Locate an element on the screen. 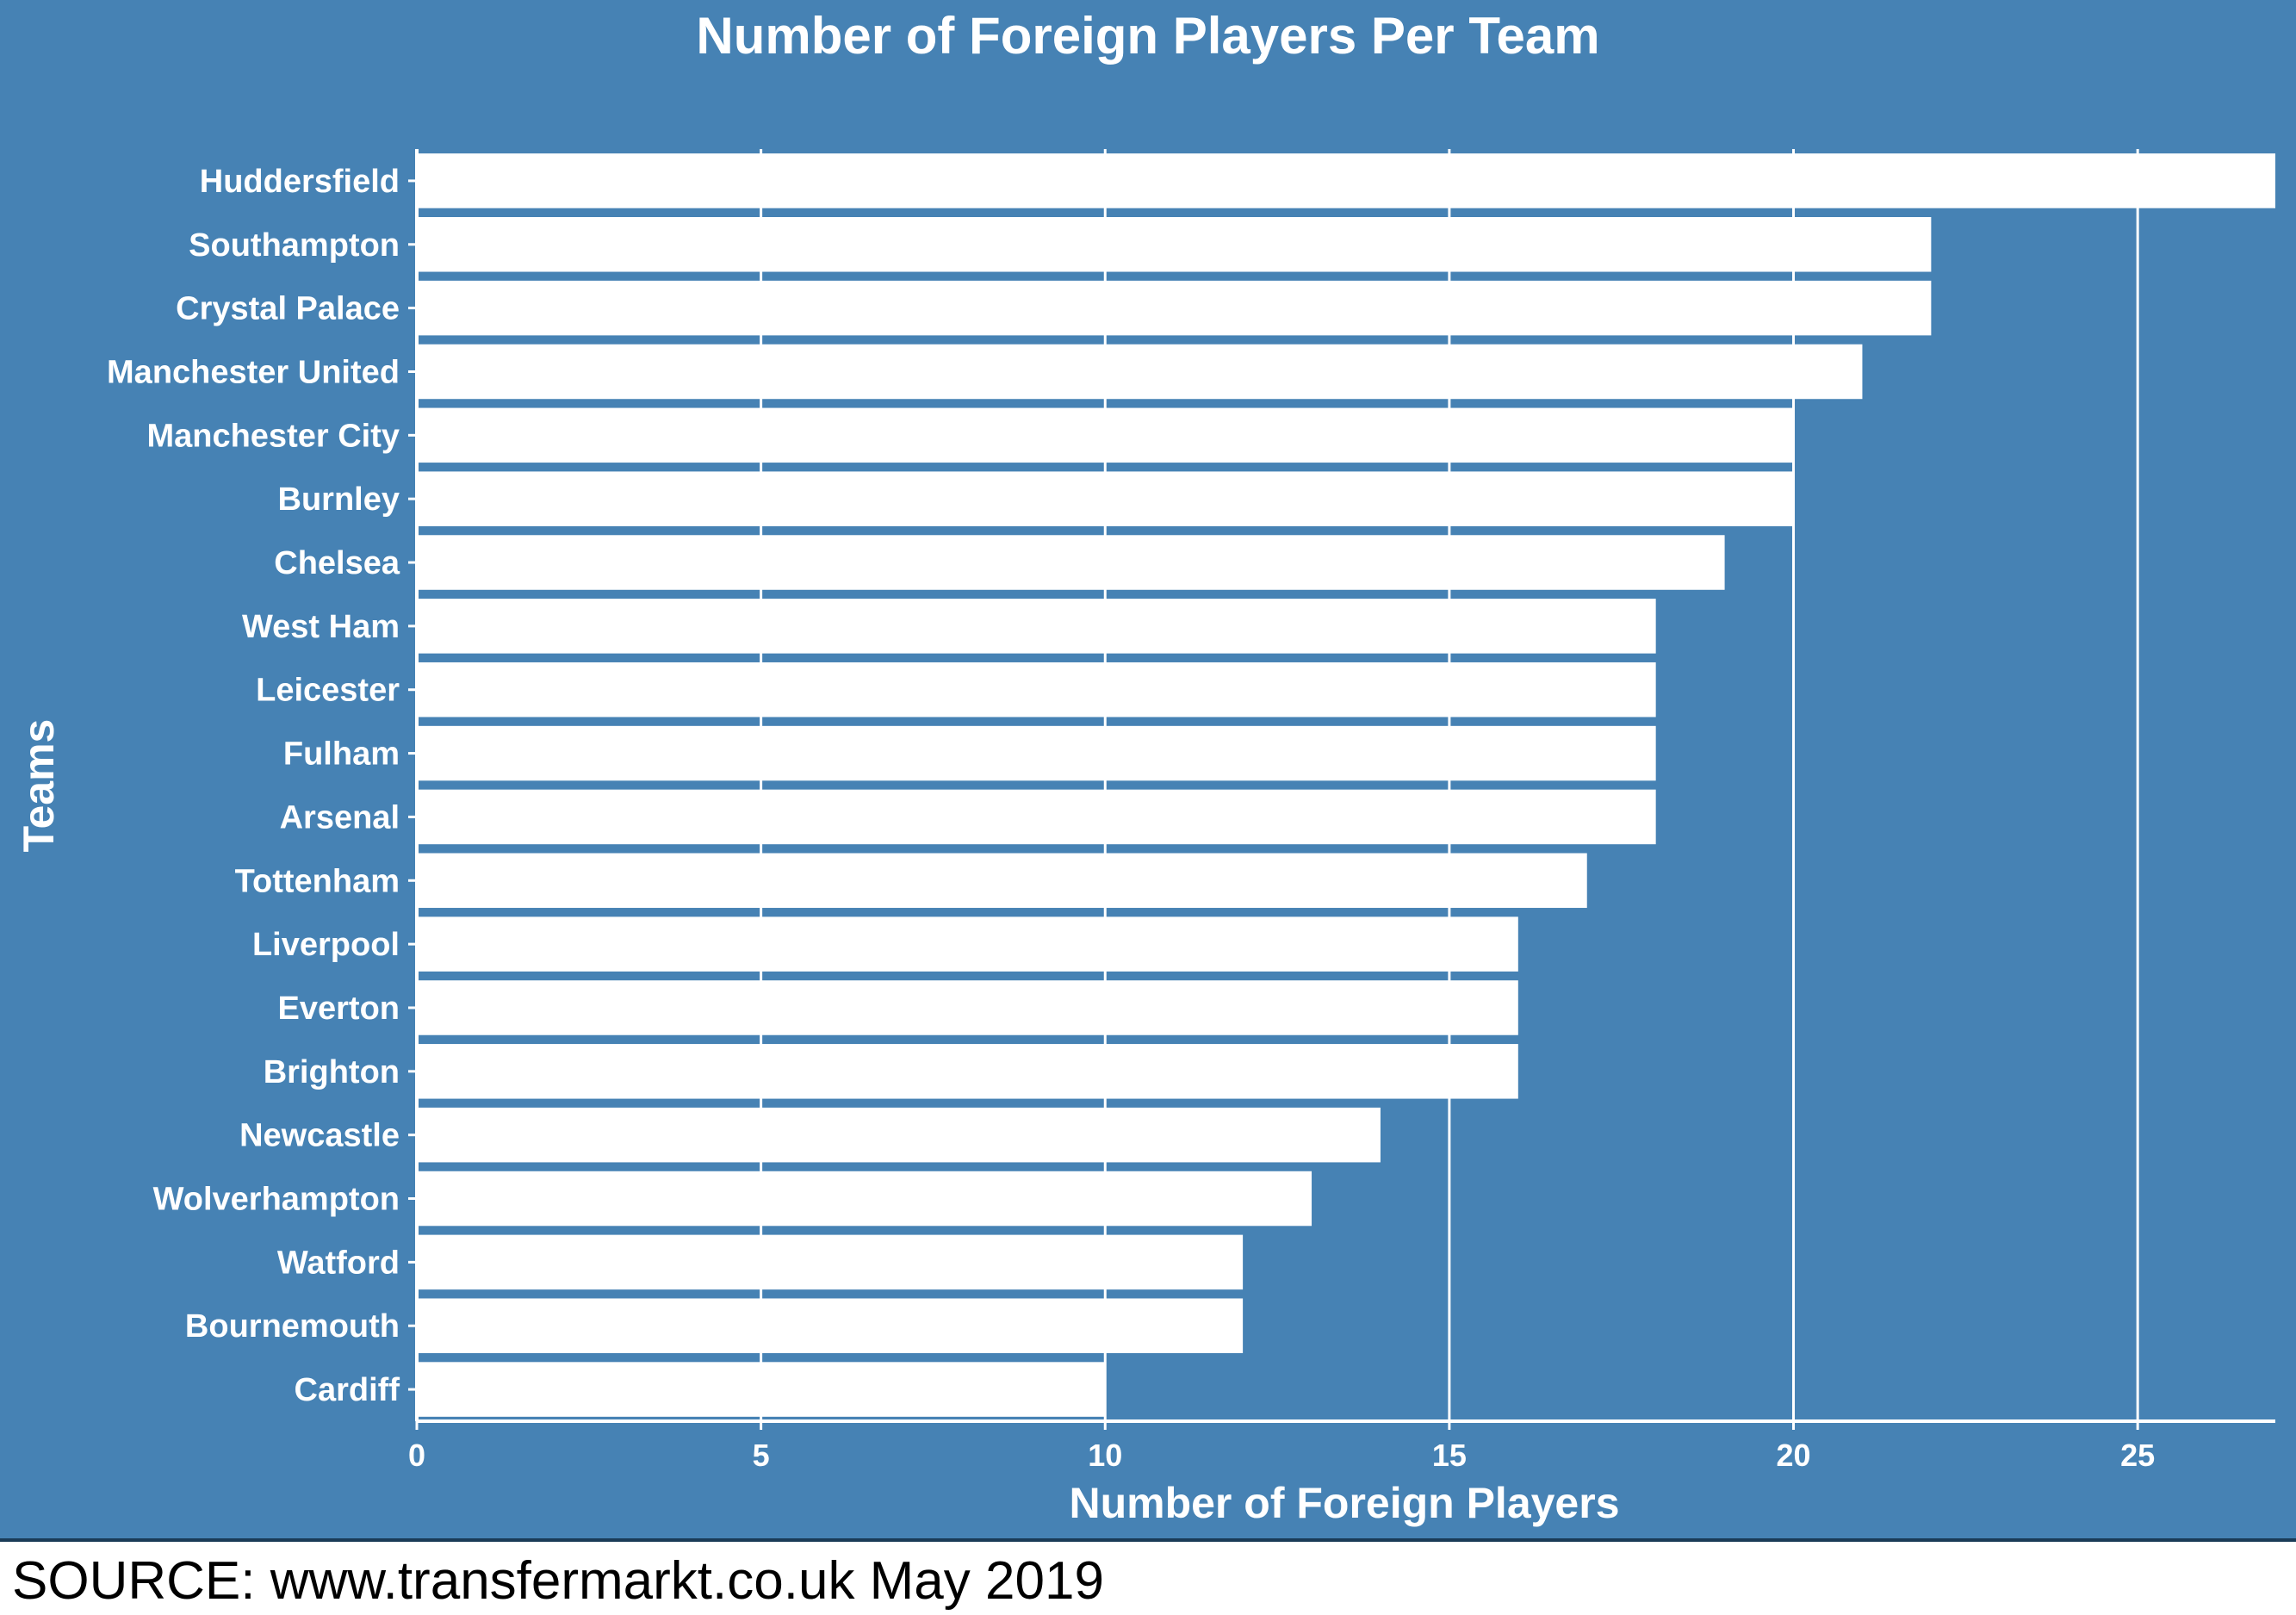  y-tick-label-cardiff: Cardiff is located at coordinates (347, 1390).